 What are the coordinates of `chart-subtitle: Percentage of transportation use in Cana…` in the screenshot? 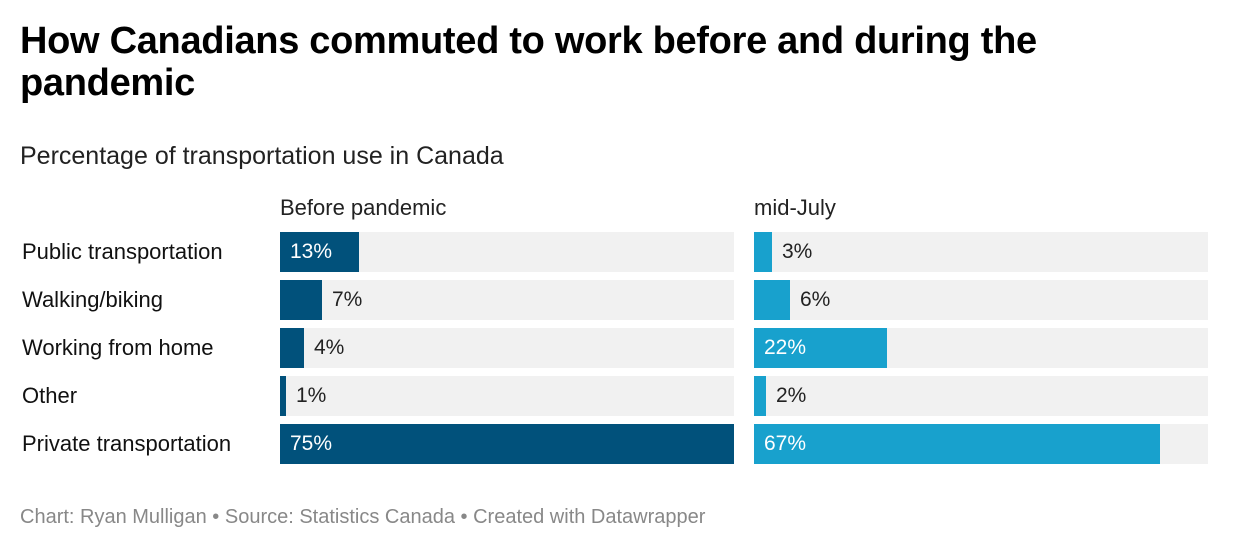 It's located at (262, 156).